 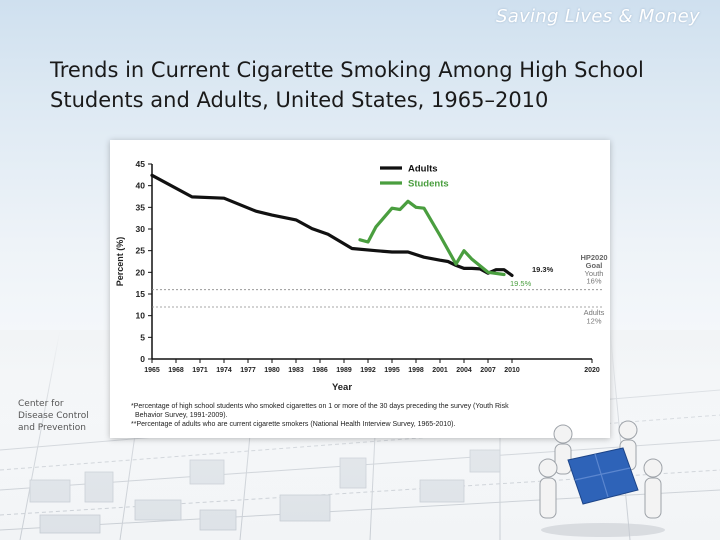 What do you see at coordinates (598, 16) in the screenshot?
I see `tagline: Saving Lives & Money` at bounding box center [598, 16].